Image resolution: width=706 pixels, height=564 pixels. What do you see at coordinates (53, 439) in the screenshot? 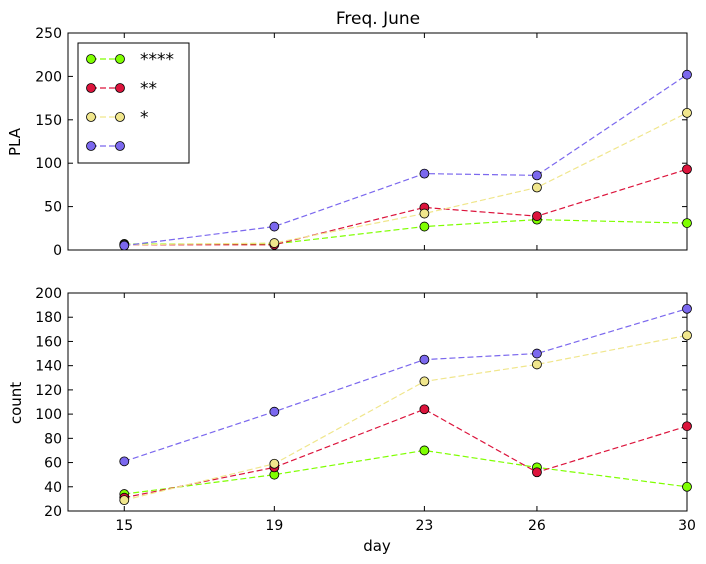
I see `y-tick-label: 80` at bounding box center [53, 439].